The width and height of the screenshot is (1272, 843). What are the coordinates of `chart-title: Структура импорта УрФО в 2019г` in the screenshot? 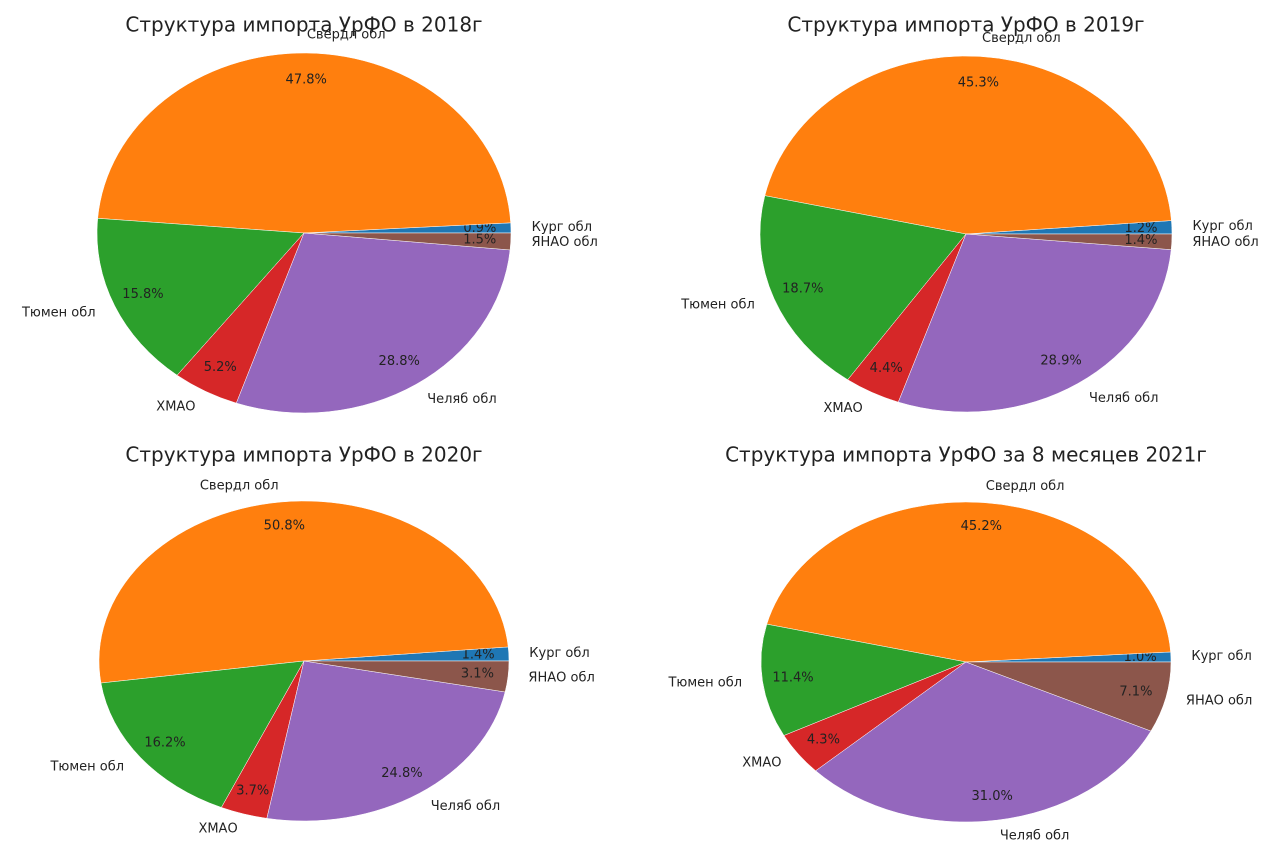 It's located at (965, 25).